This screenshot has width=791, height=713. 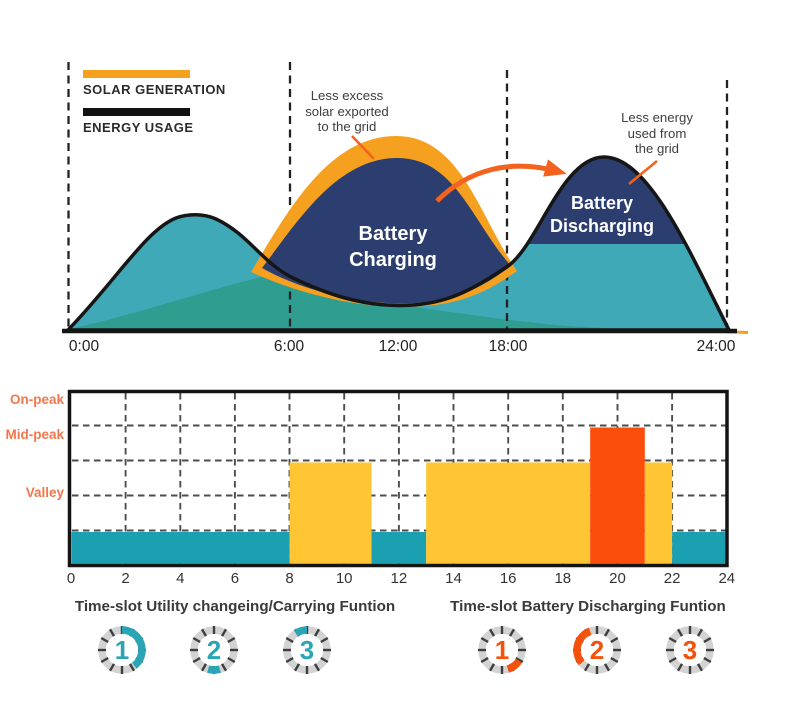 What do you see at coordinates (617, 578) in the screenshot?
I see `bot-xtick-20: 20` at bounding box center [617, 578].